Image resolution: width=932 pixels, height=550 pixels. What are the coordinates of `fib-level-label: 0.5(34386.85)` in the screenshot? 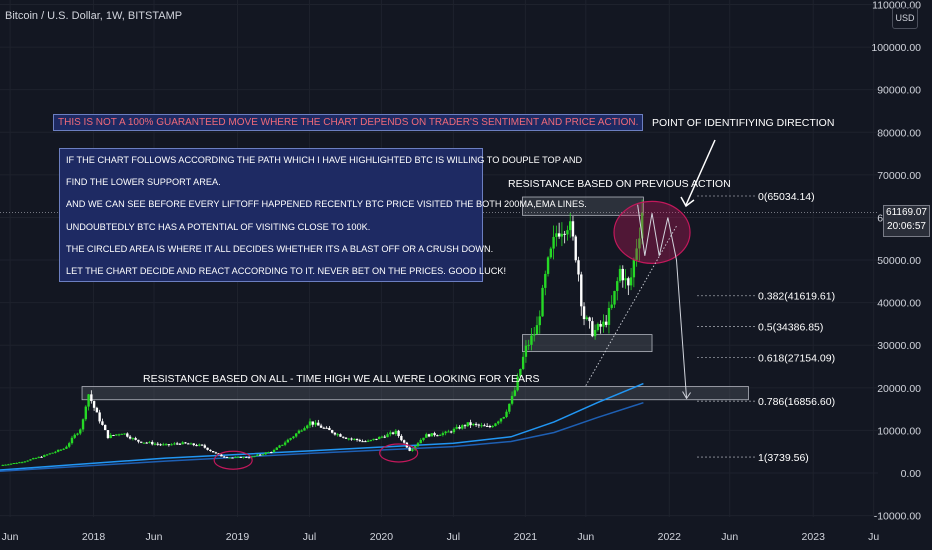 It's located at (790, 328).